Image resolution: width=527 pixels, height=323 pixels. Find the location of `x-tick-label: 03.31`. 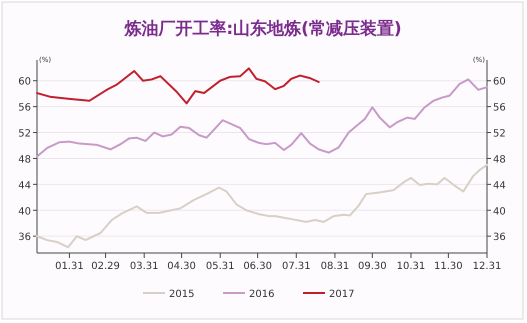

x-tick-label: 03.31 is located at coordinates (144, 266).